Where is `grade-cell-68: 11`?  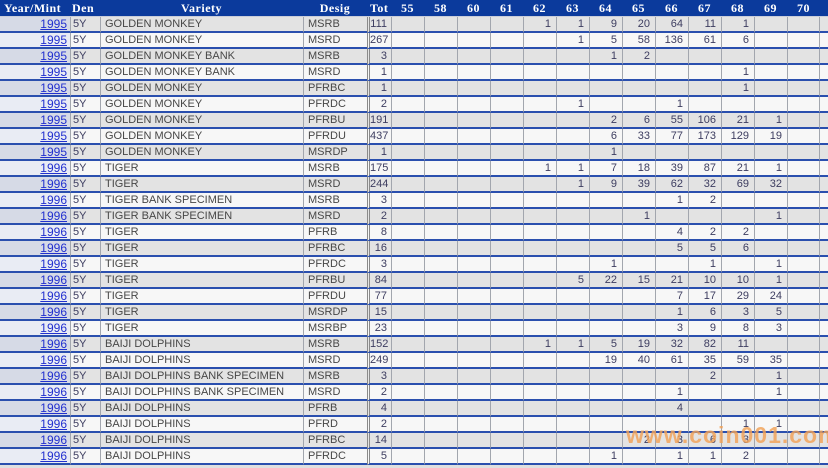
grade-cell-68: 11 is located at coordinates (737, 345).